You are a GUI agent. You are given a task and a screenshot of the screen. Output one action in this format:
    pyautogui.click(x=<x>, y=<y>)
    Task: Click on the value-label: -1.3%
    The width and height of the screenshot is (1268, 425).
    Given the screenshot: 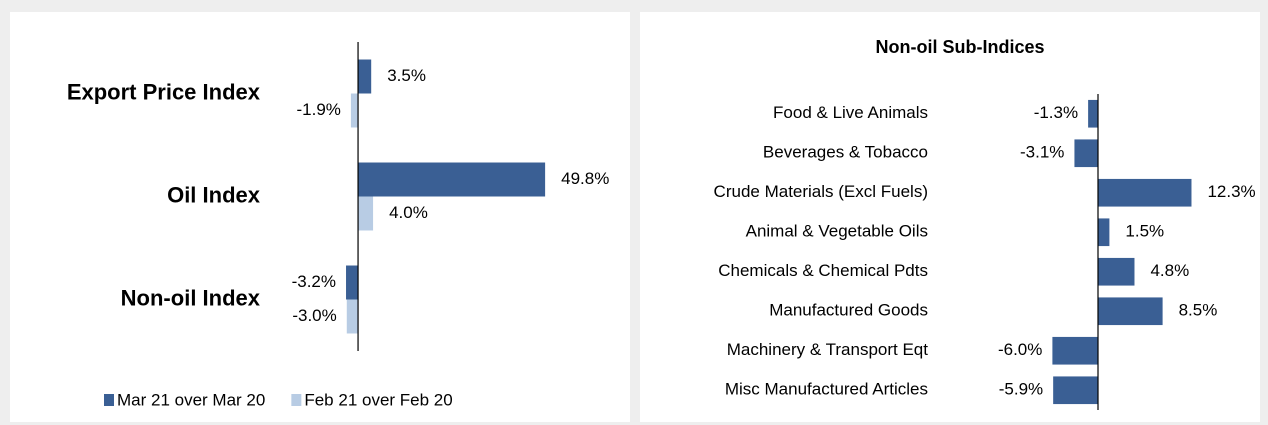 What is the action you would take?
    pyautogui.click(x=1056, y=112)
    